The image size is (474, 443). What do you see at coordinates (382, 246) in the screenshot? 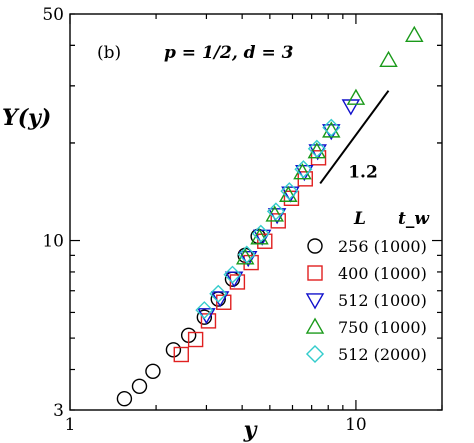
I see `legend-entry-label: 256 (1000)` at bounding box center [382, 246].